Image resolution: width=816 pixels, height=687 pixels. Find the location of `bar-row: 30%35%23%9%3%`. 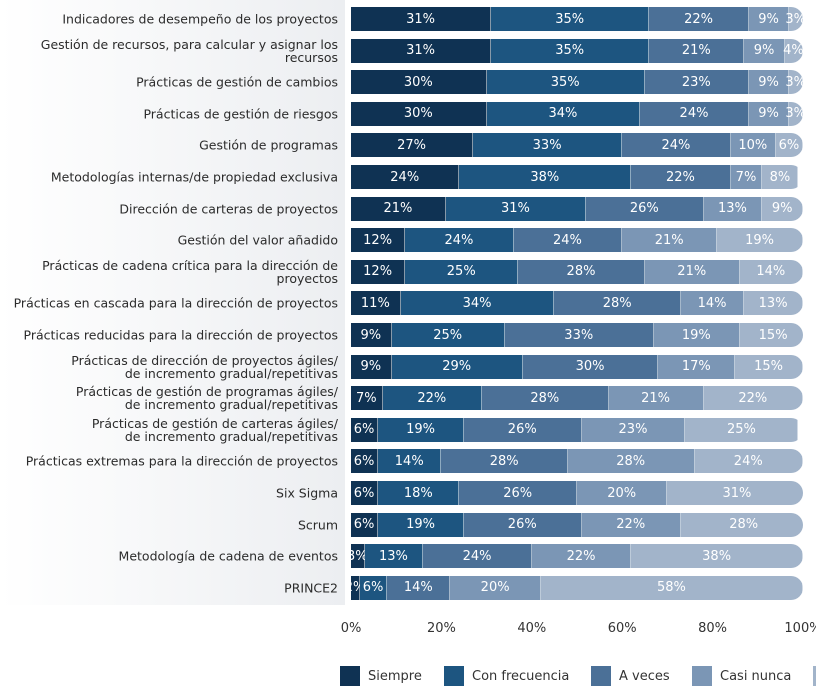

bar-row: 30%35%23%9%3% is located at coordinates (577, 82).